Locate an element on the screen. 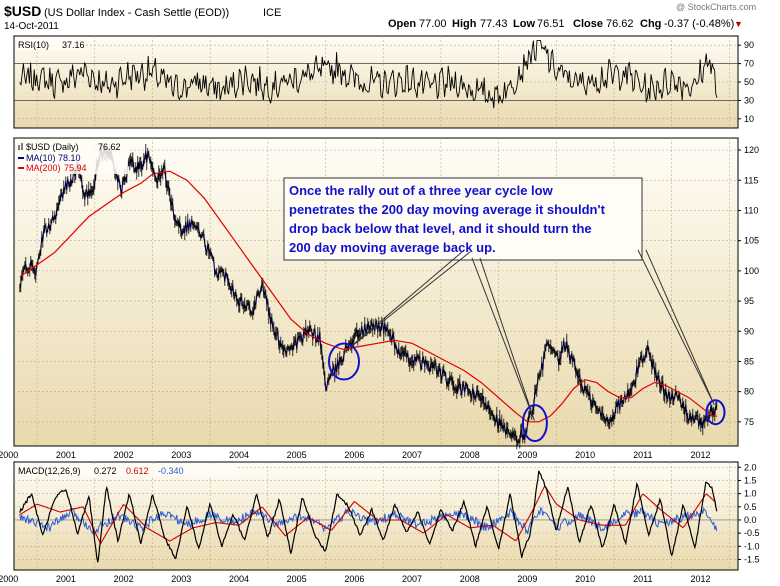 The image size is (780, 586). macd-histogram-line is located at coordinates (368, 521).